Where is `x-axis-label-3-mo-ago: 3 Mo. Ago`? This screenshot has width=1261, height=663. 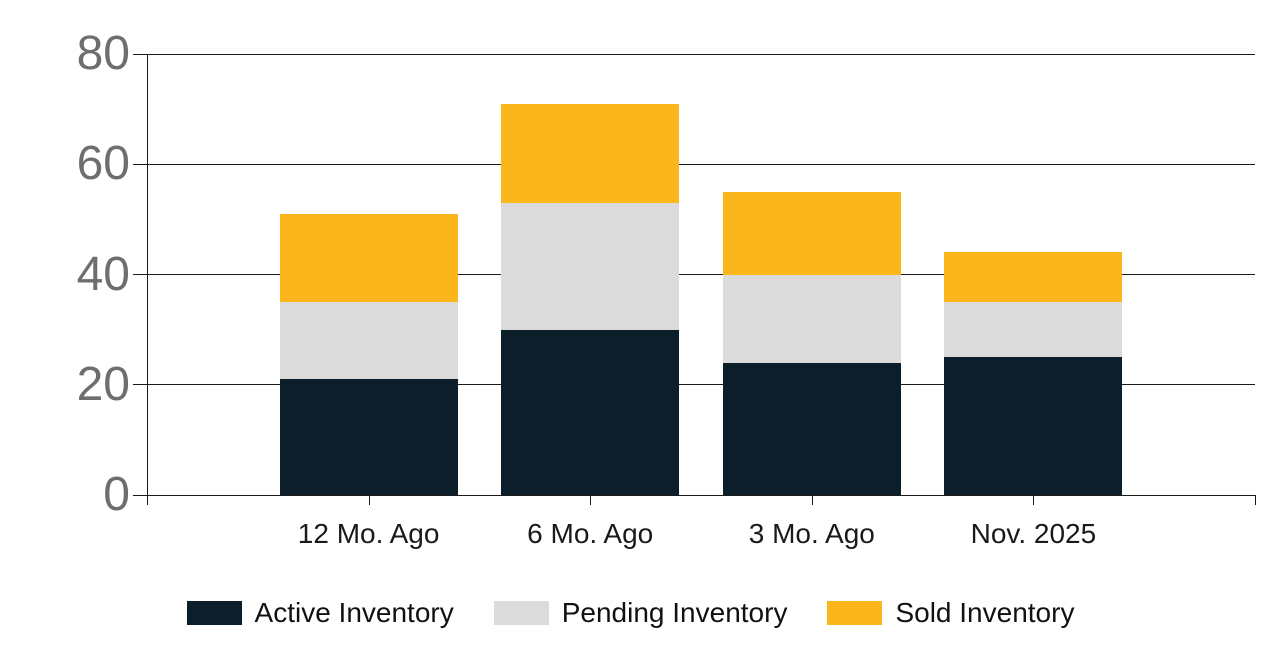 x-axis-label-3-mo-ago: 3 Mo. Ago is located at coordinates (811, 533).